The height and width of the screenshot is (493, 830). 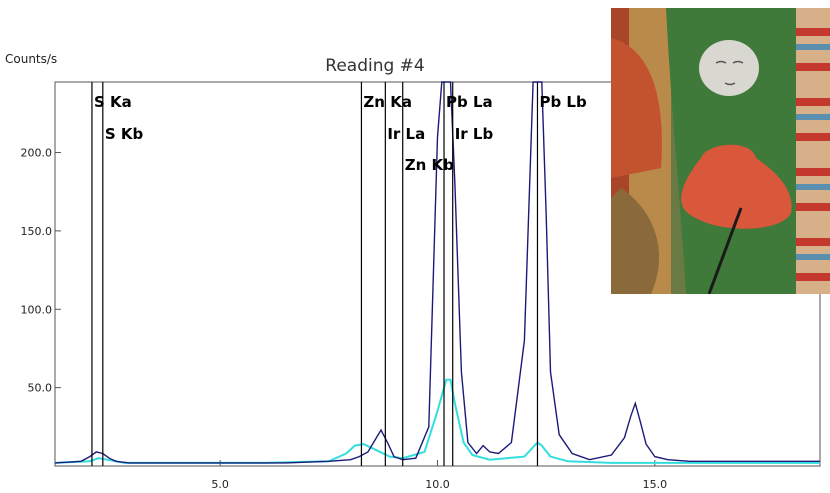 What do you see at coordinates (31, 59) in the screenshot?
I see `y-axis-label: Counts/s` at bounding box center [31, 59].